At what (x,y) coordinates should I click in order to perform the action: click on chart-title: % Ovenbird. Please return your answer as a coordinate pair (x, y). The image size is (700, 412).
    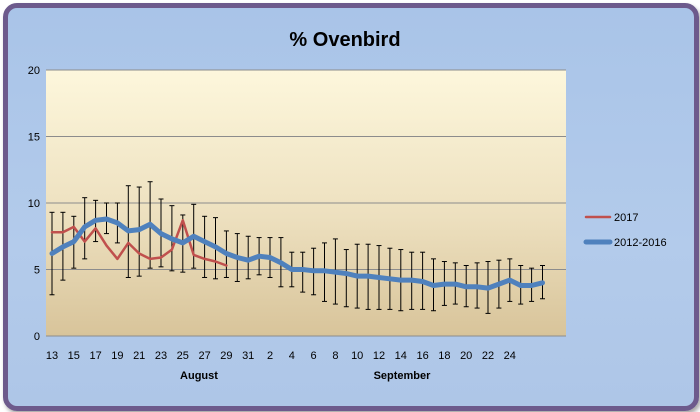
    Looking at the image, I should click on (344, 40).